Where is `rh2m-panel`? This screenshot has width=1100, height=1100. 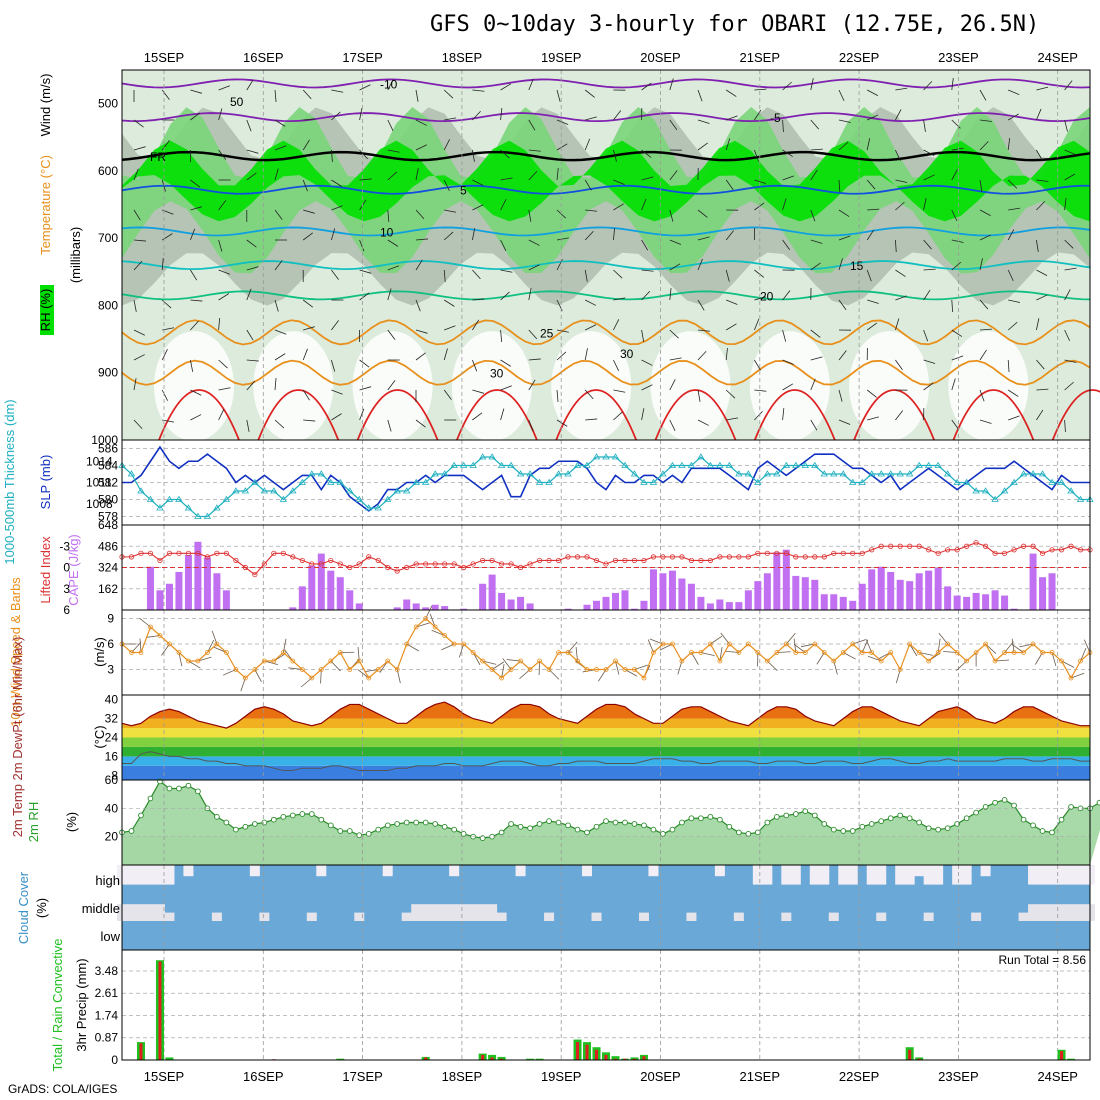
rh2m-panel is located at coordinates (609, 821).